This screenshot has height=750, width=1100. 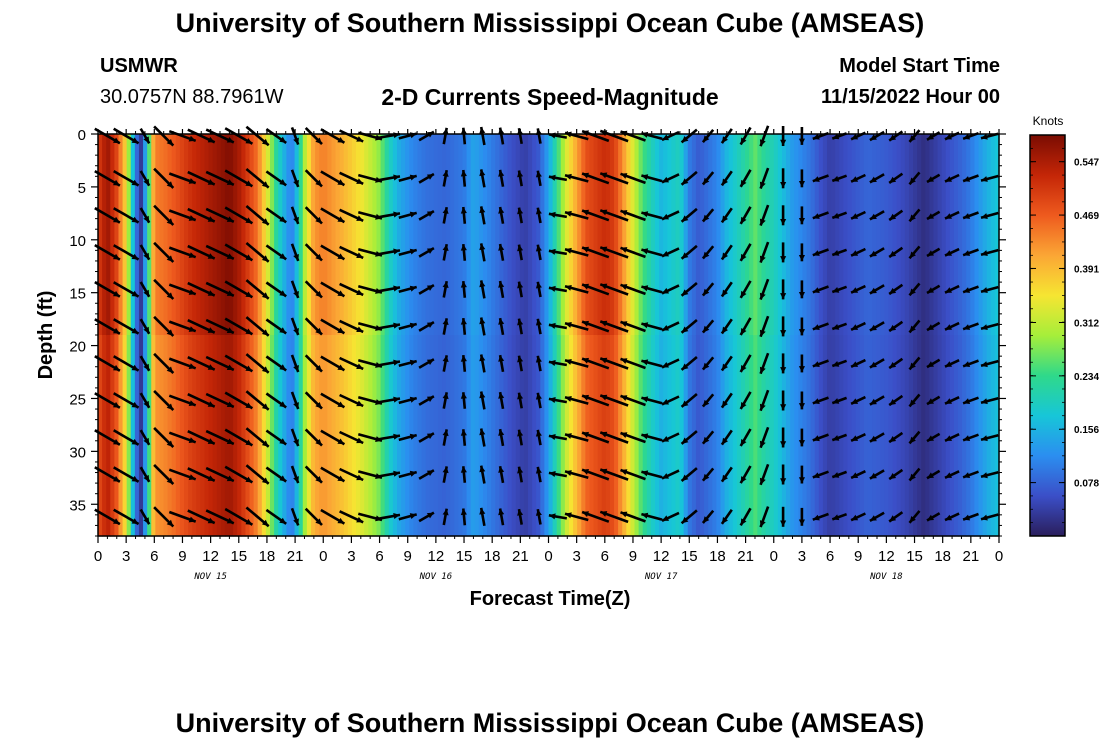 What do you see at coordinates (802, 556) in the screenshot?
I see `x-tick-label: 3` at bounding box center [802, 556].